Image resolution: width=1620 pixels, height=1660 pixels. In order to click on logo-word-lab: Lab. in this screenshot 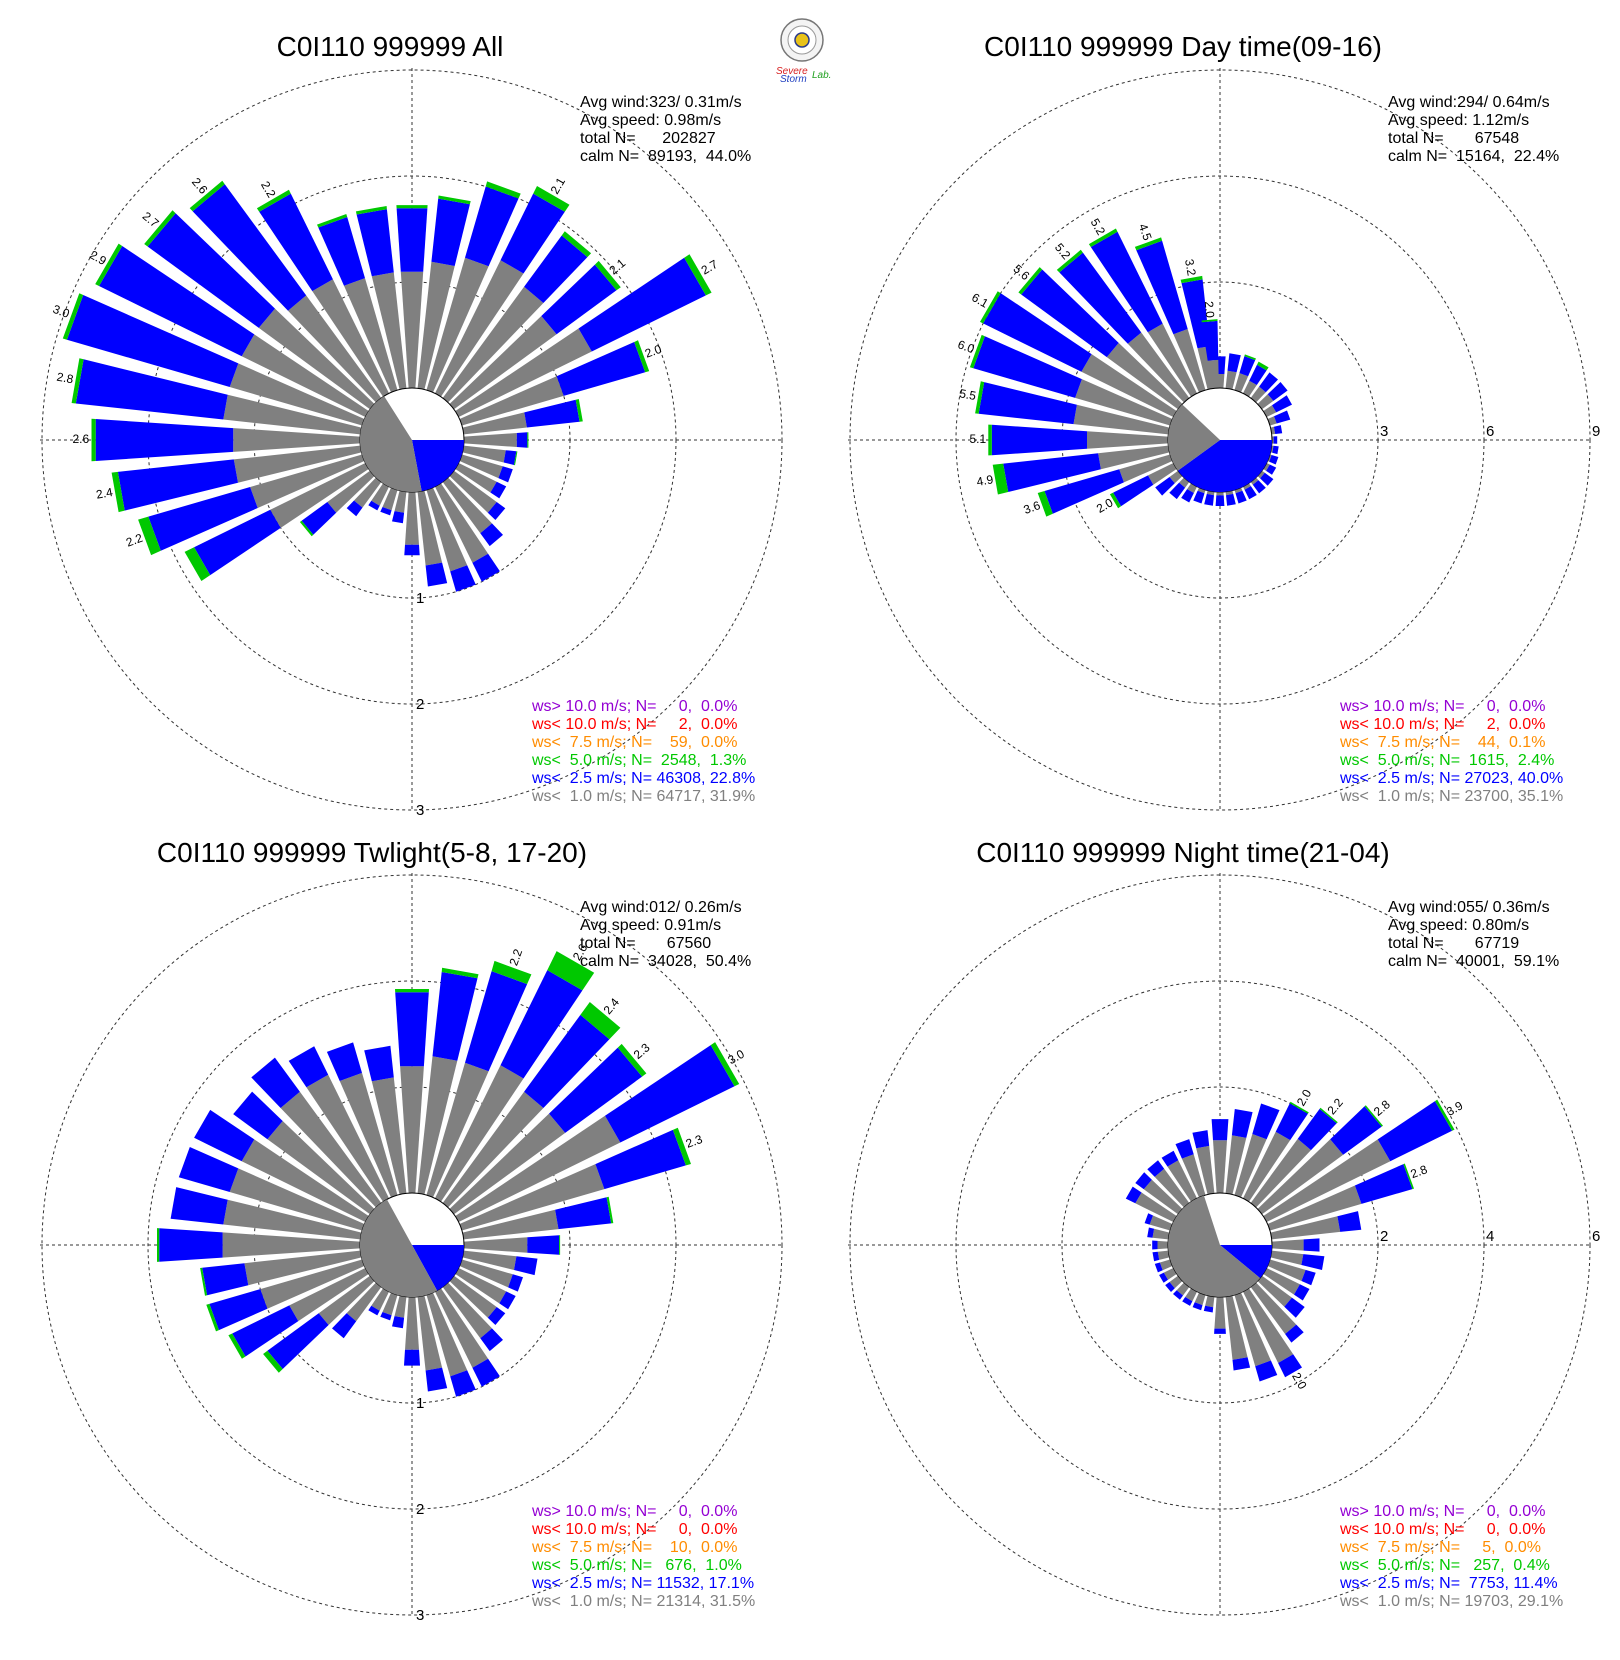, I will do `click(821, 75)`.